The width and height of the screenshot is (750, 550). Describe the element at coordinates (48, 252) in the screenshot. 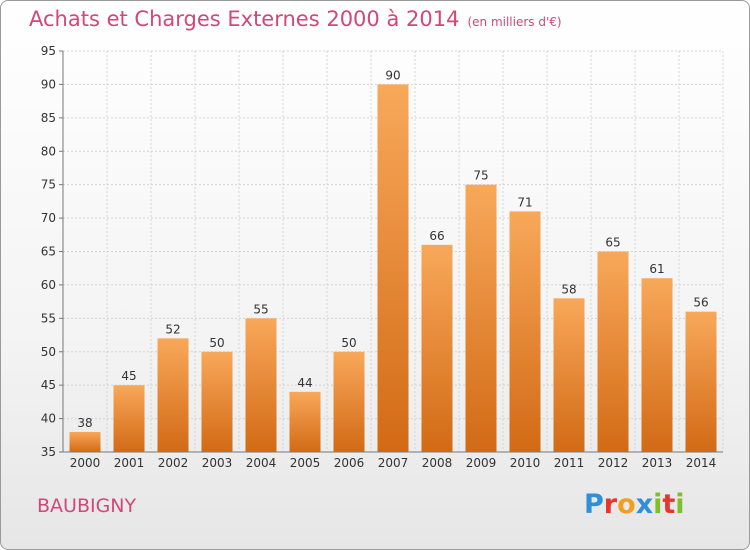

I see `y-tick-label: 65` at that location.